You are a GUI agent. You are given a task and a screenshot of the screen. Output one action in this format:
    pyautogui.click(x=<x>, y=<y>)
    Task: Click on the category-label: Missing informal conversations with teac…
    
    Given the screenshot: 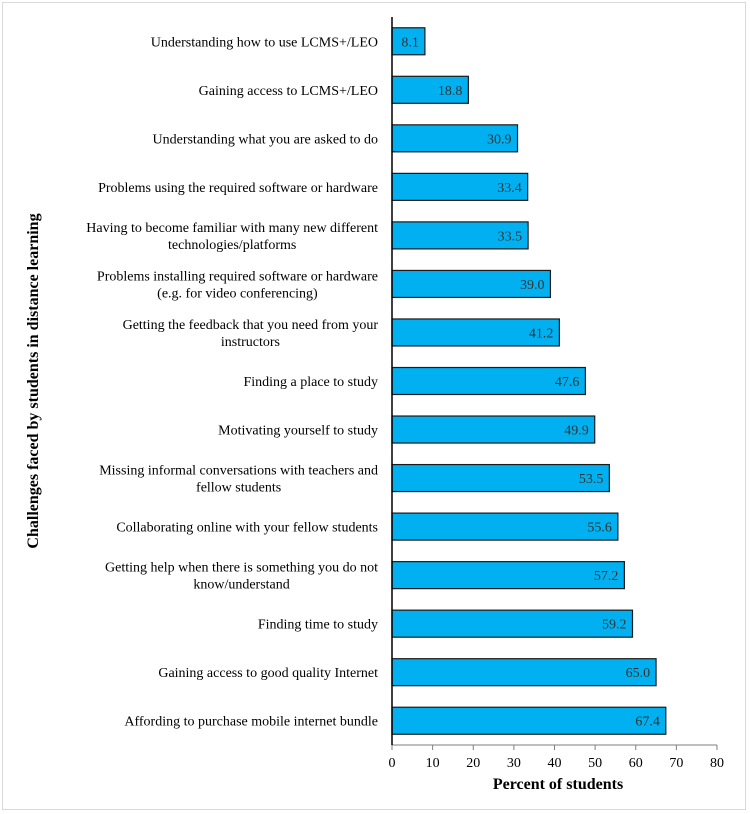 What is the action you would take?
    pyautogui.click(x=238, y=471)
    